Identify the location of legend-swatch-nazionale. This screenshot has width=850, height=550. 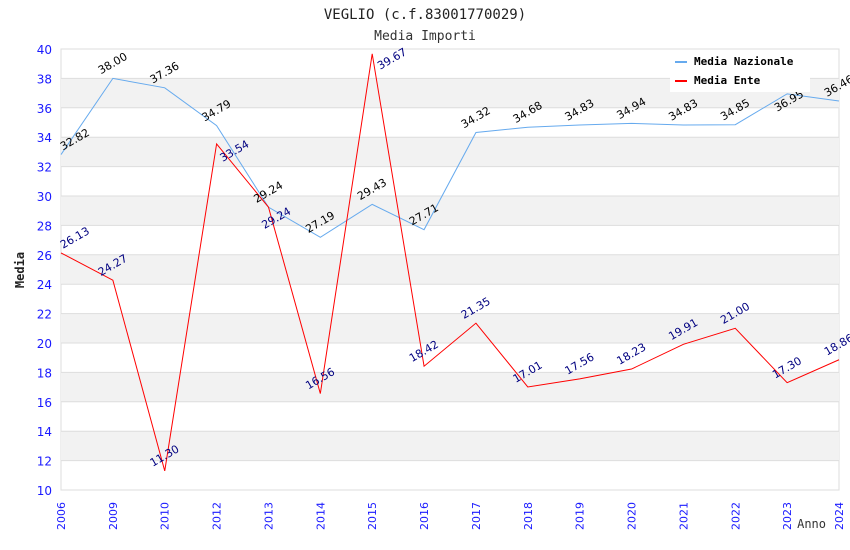
(681, 62).